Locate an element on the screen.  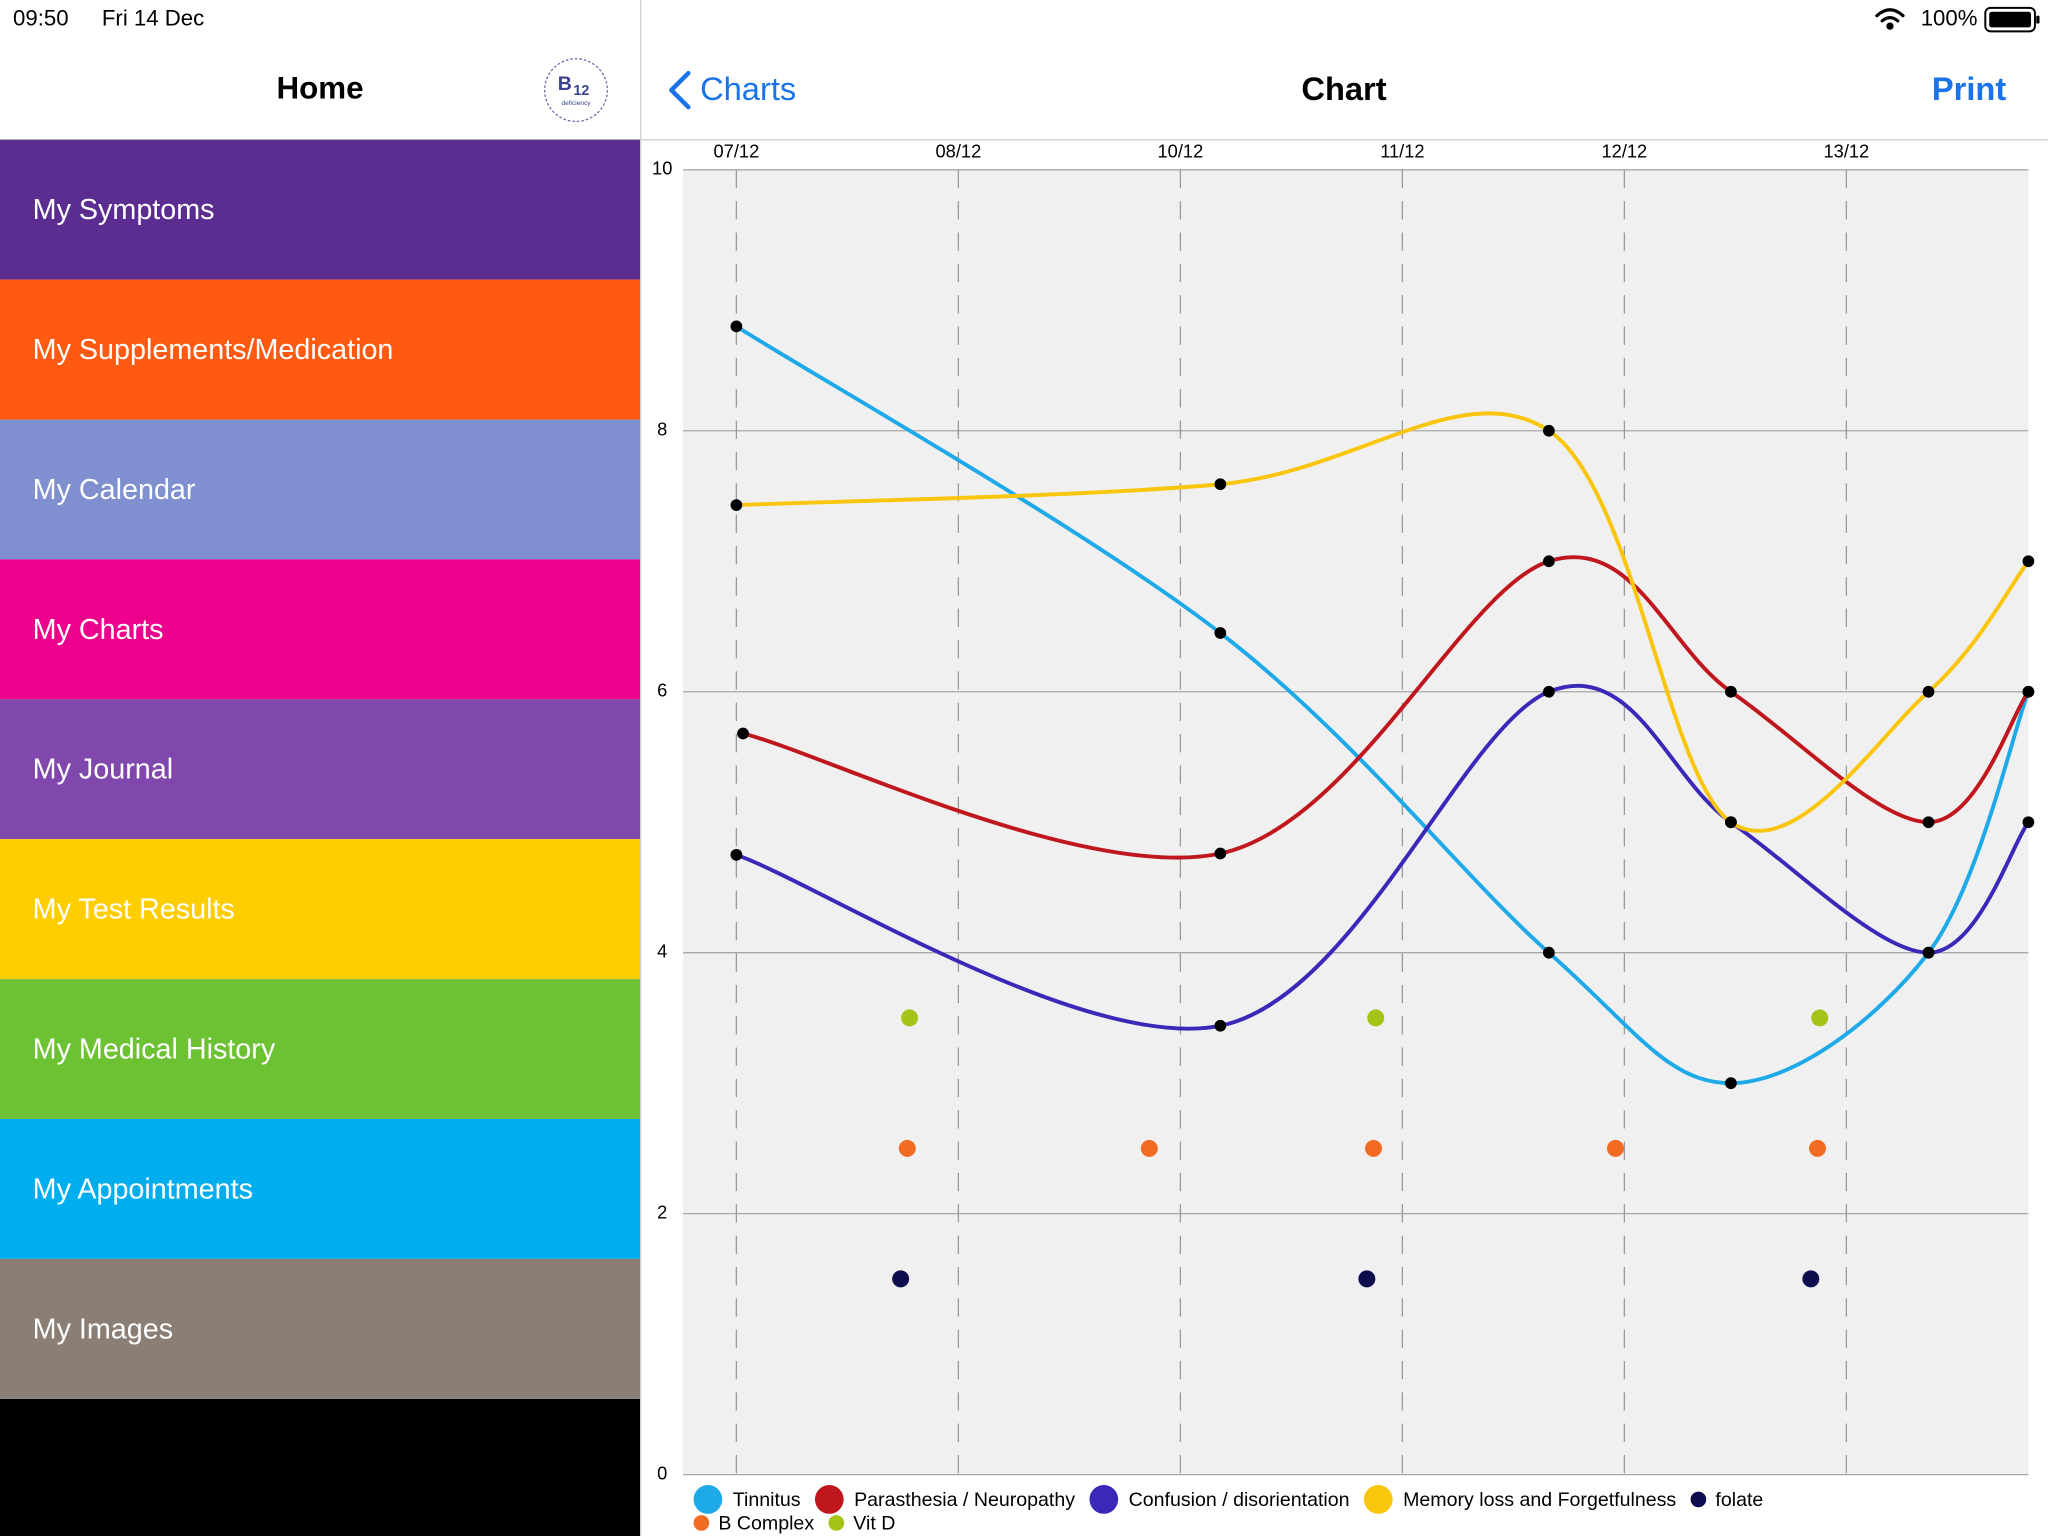
logo-caption: deficiency is located at coordinates (577, 103).